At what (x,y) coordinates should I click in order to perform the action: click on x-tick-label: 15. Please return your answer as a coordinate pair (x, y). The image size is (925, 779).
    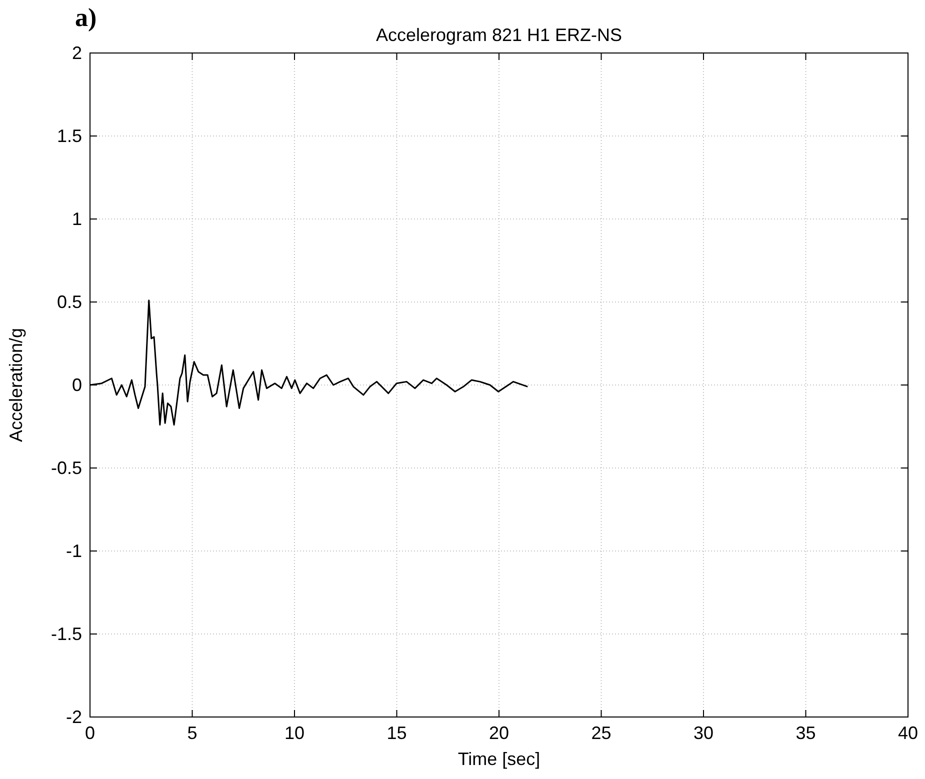
    Looking at the image, I should click on (396, 733).